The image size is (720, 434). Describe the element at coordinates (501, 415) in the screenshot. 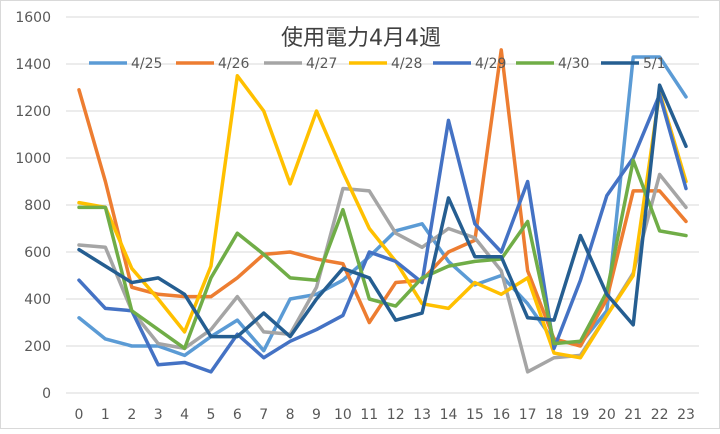

I see `x-tick-label: 16` at that location.